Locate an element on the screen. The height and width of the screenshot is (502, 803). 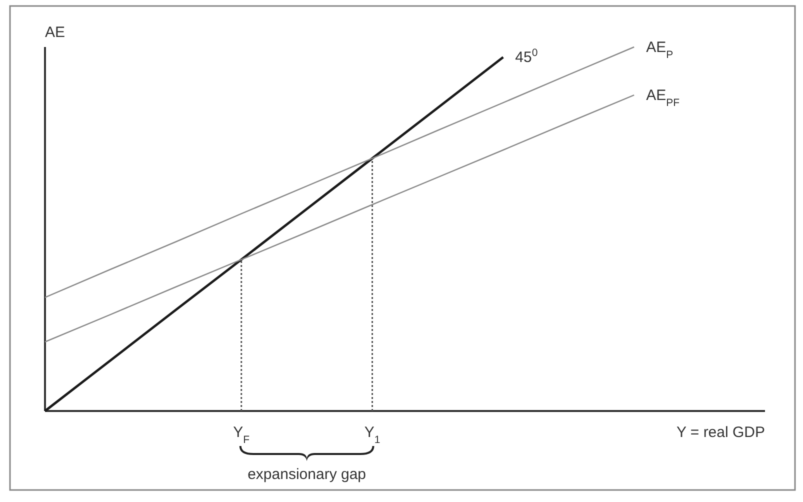
series-label: AE$_{P}$ is located at coordinates (660, 50).